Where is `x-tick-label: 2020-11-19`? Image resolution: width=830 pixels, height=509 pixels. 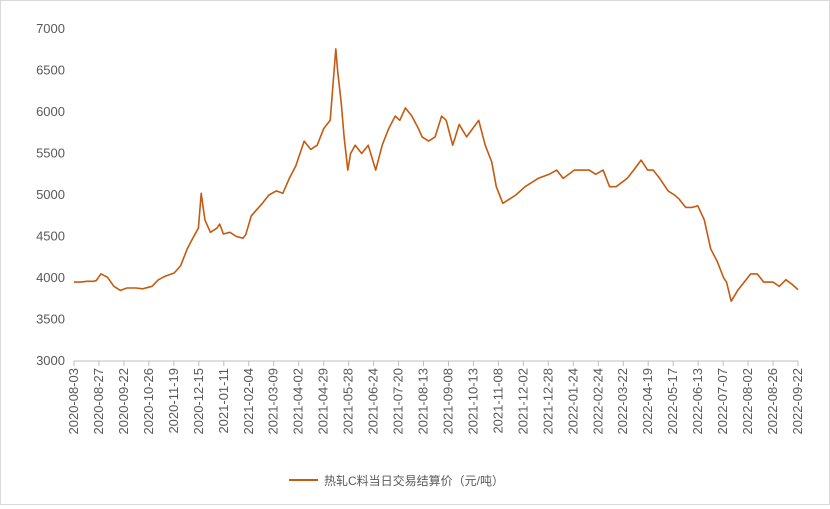 x-tick-label: 2020-11-19 is located at coordinates (173, 401).